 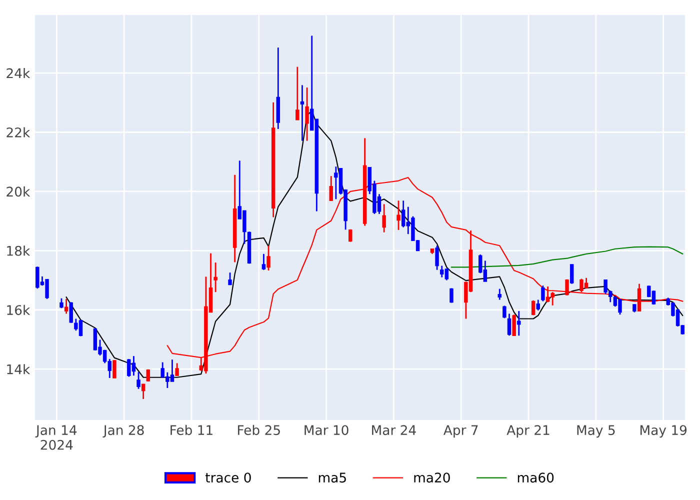 What do you see at coordinates (259, 430) in the screenshot?
I see `x-tick-label: Feb 25` at bounding box center [259, 430].